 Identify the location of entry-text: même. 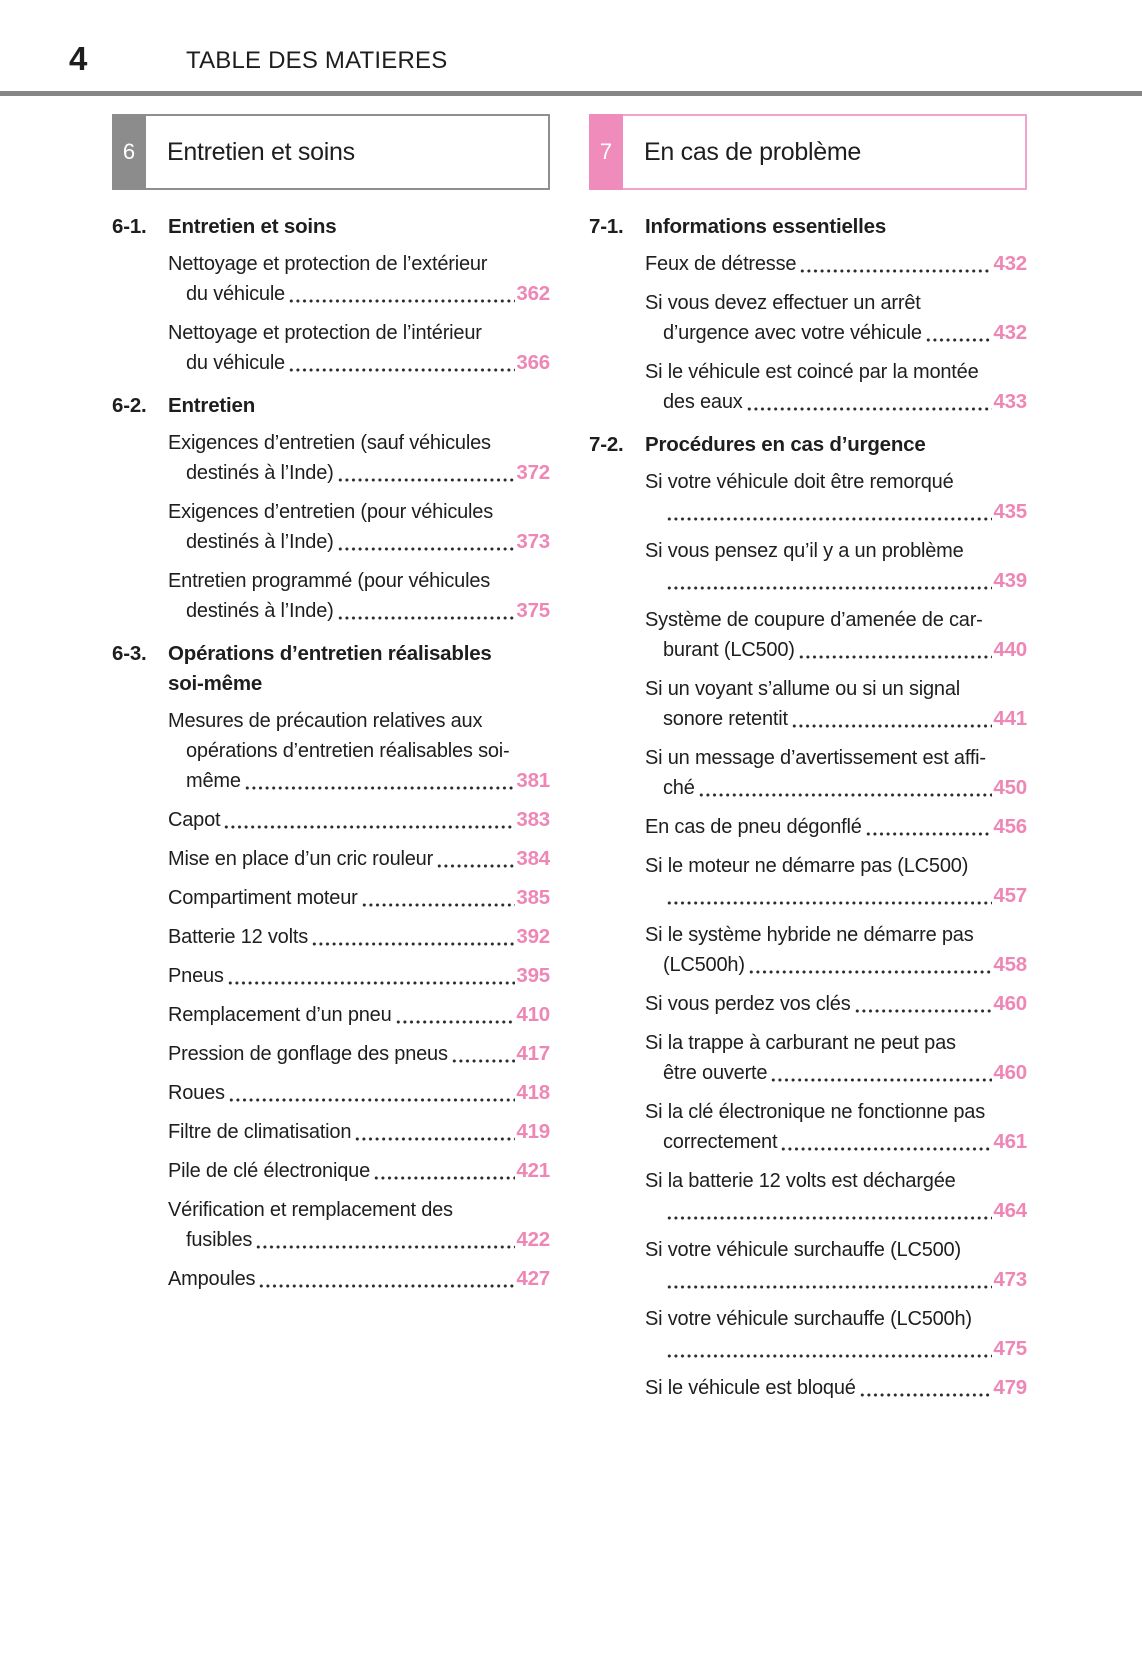
(213, 781).